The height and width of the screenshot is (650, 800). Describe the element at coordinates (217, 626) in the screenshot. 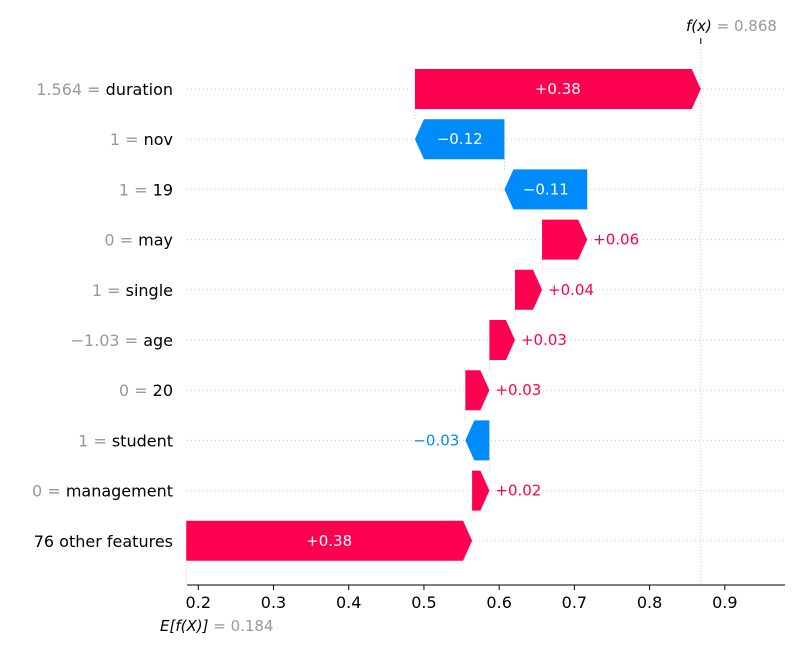

I see `base-value-label: E[f(X)] = 0.184` at that location.